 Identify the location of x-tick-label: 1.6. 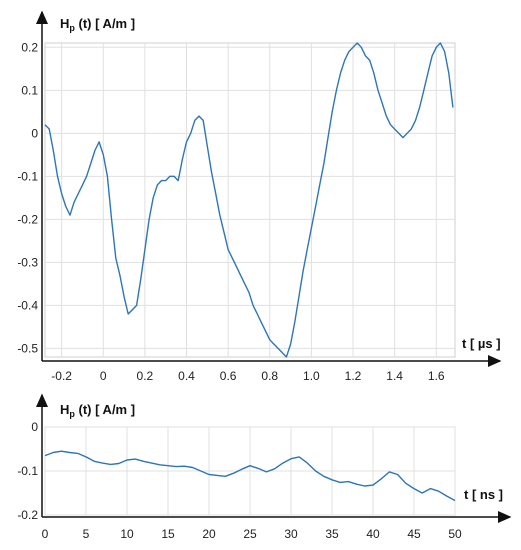
(436, 376).